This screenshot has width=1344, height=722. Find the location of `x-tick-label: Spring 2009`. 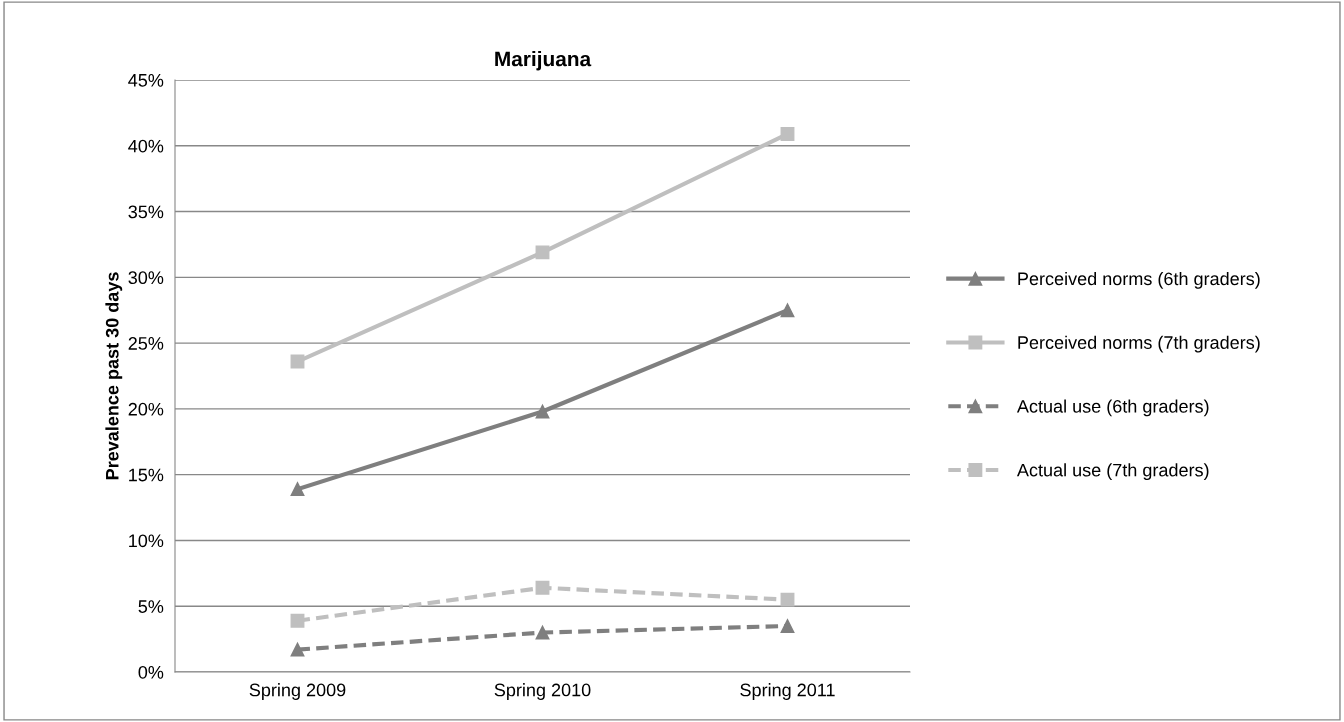

x-tick-label: Spring 2009 is located at coordinates (297, 691).